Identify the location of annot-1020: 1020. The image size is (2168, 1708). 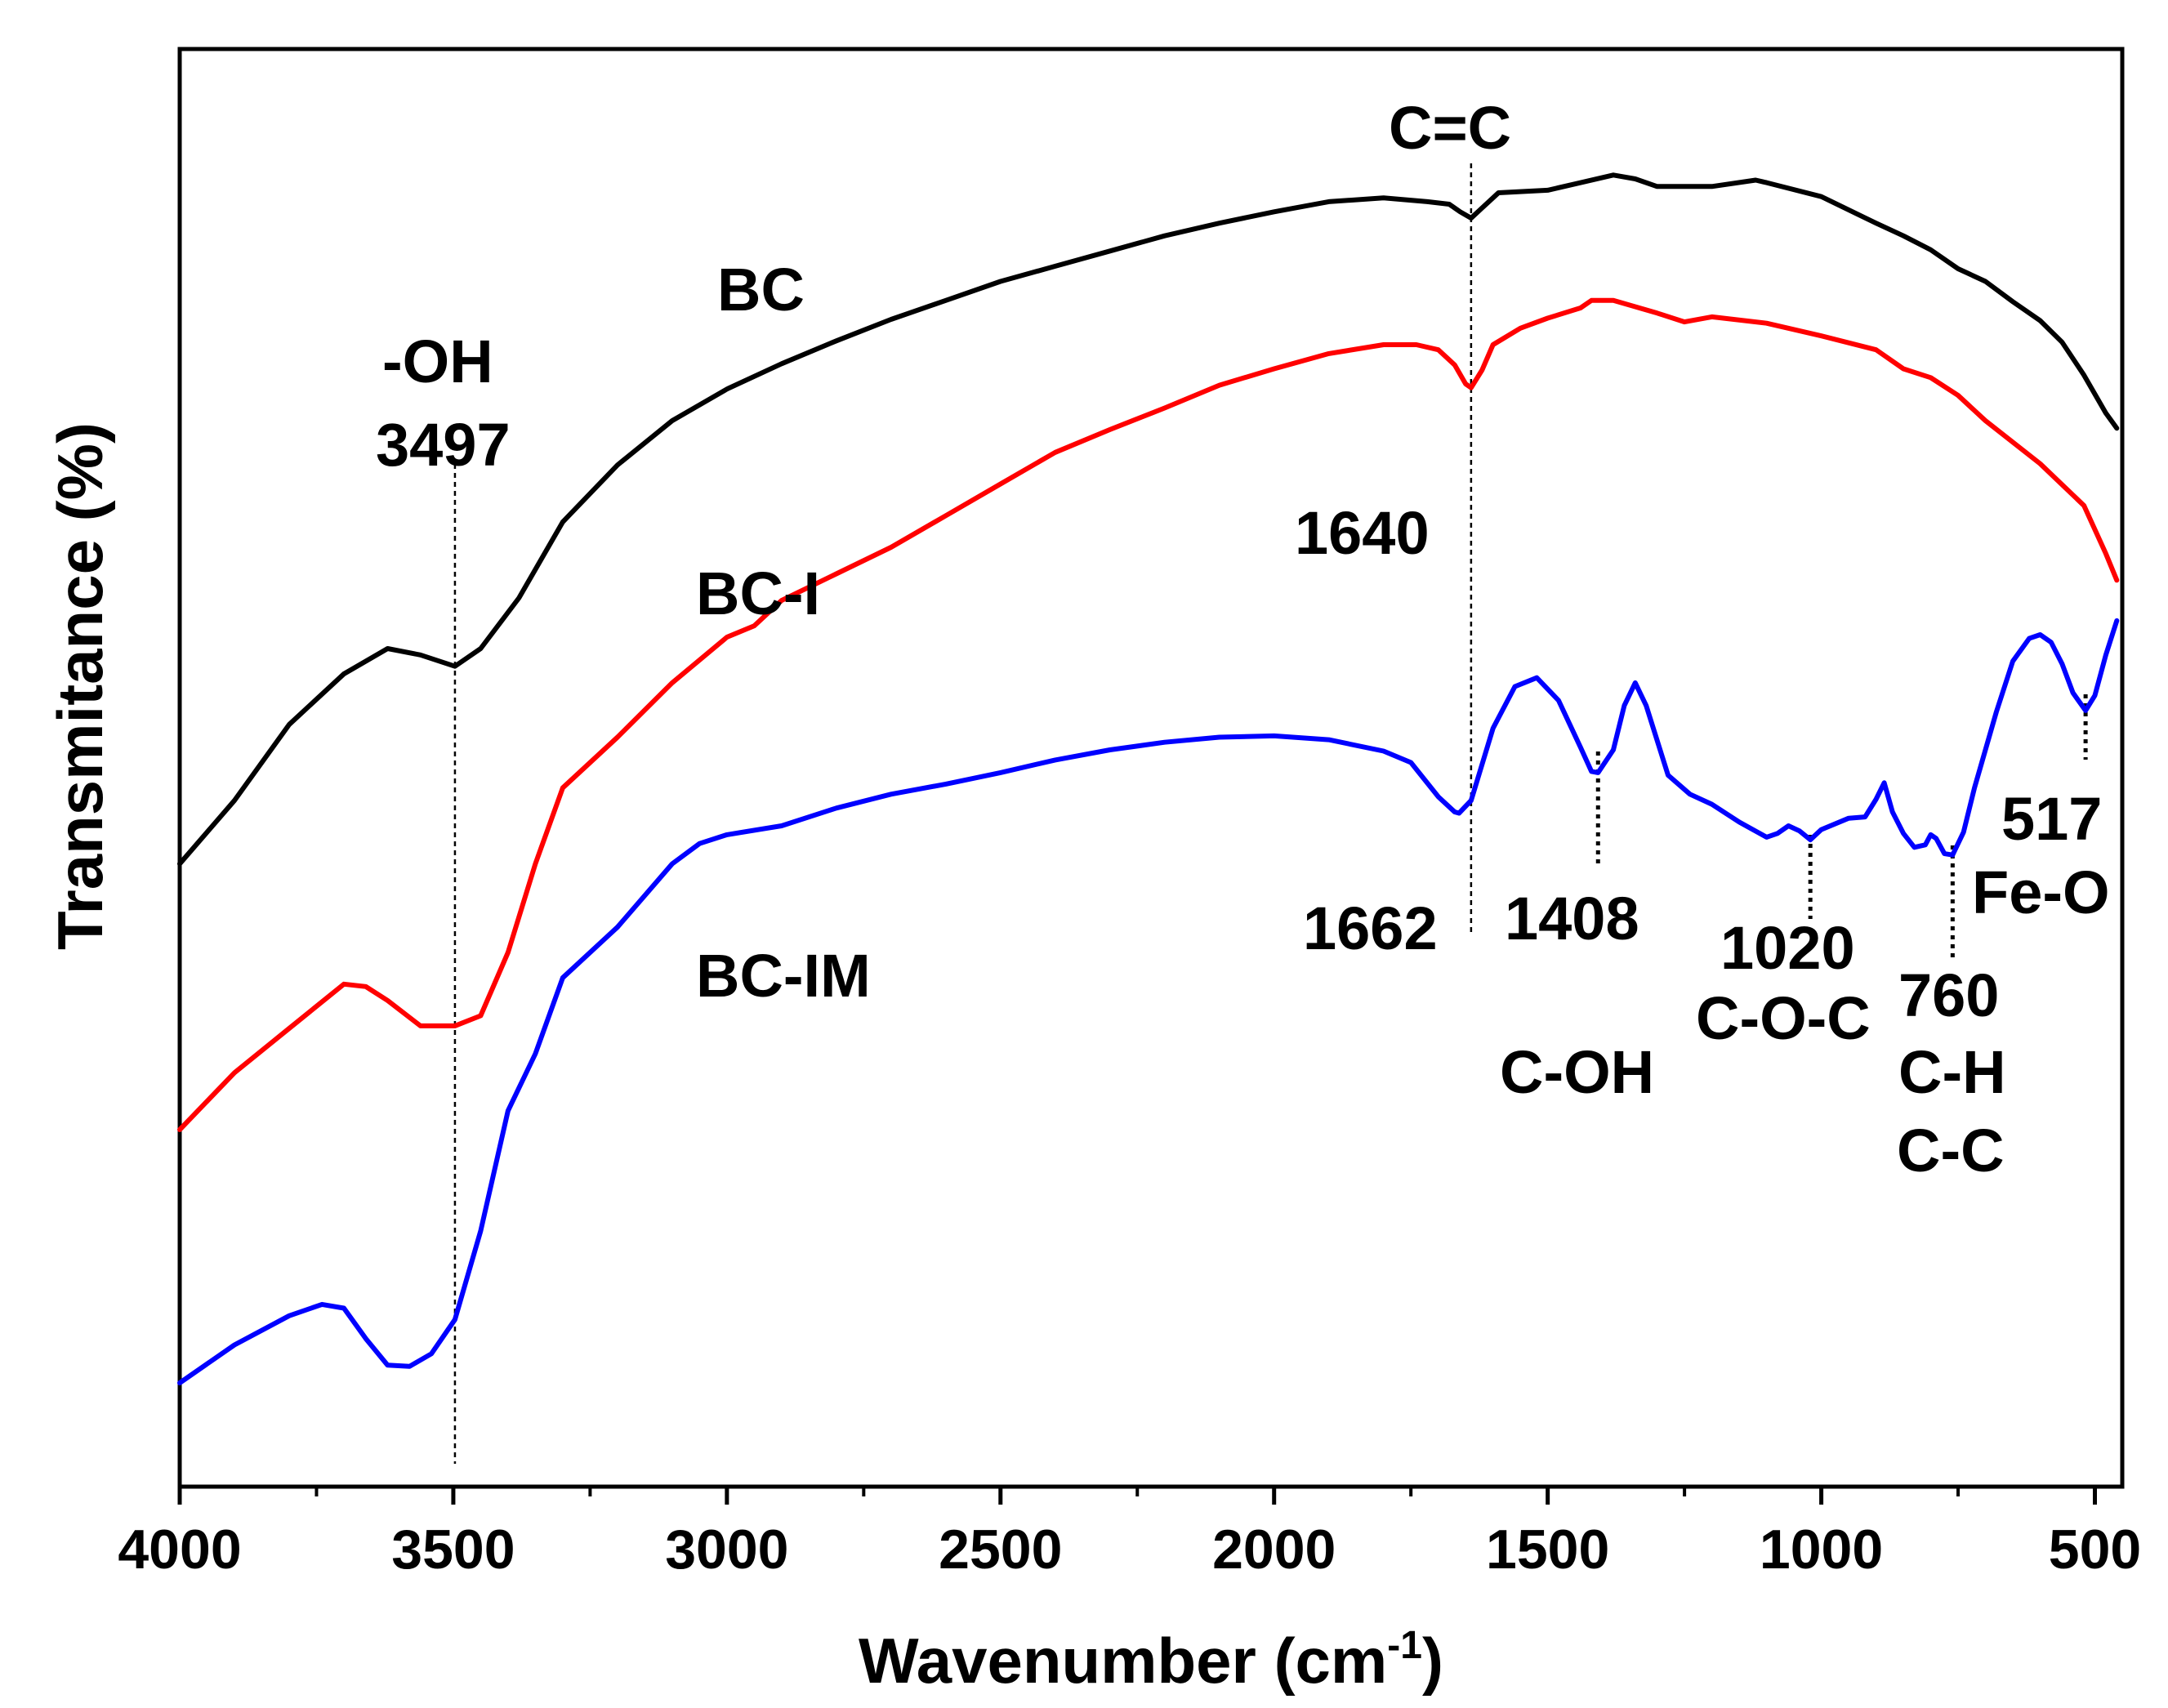
(1787, 948).